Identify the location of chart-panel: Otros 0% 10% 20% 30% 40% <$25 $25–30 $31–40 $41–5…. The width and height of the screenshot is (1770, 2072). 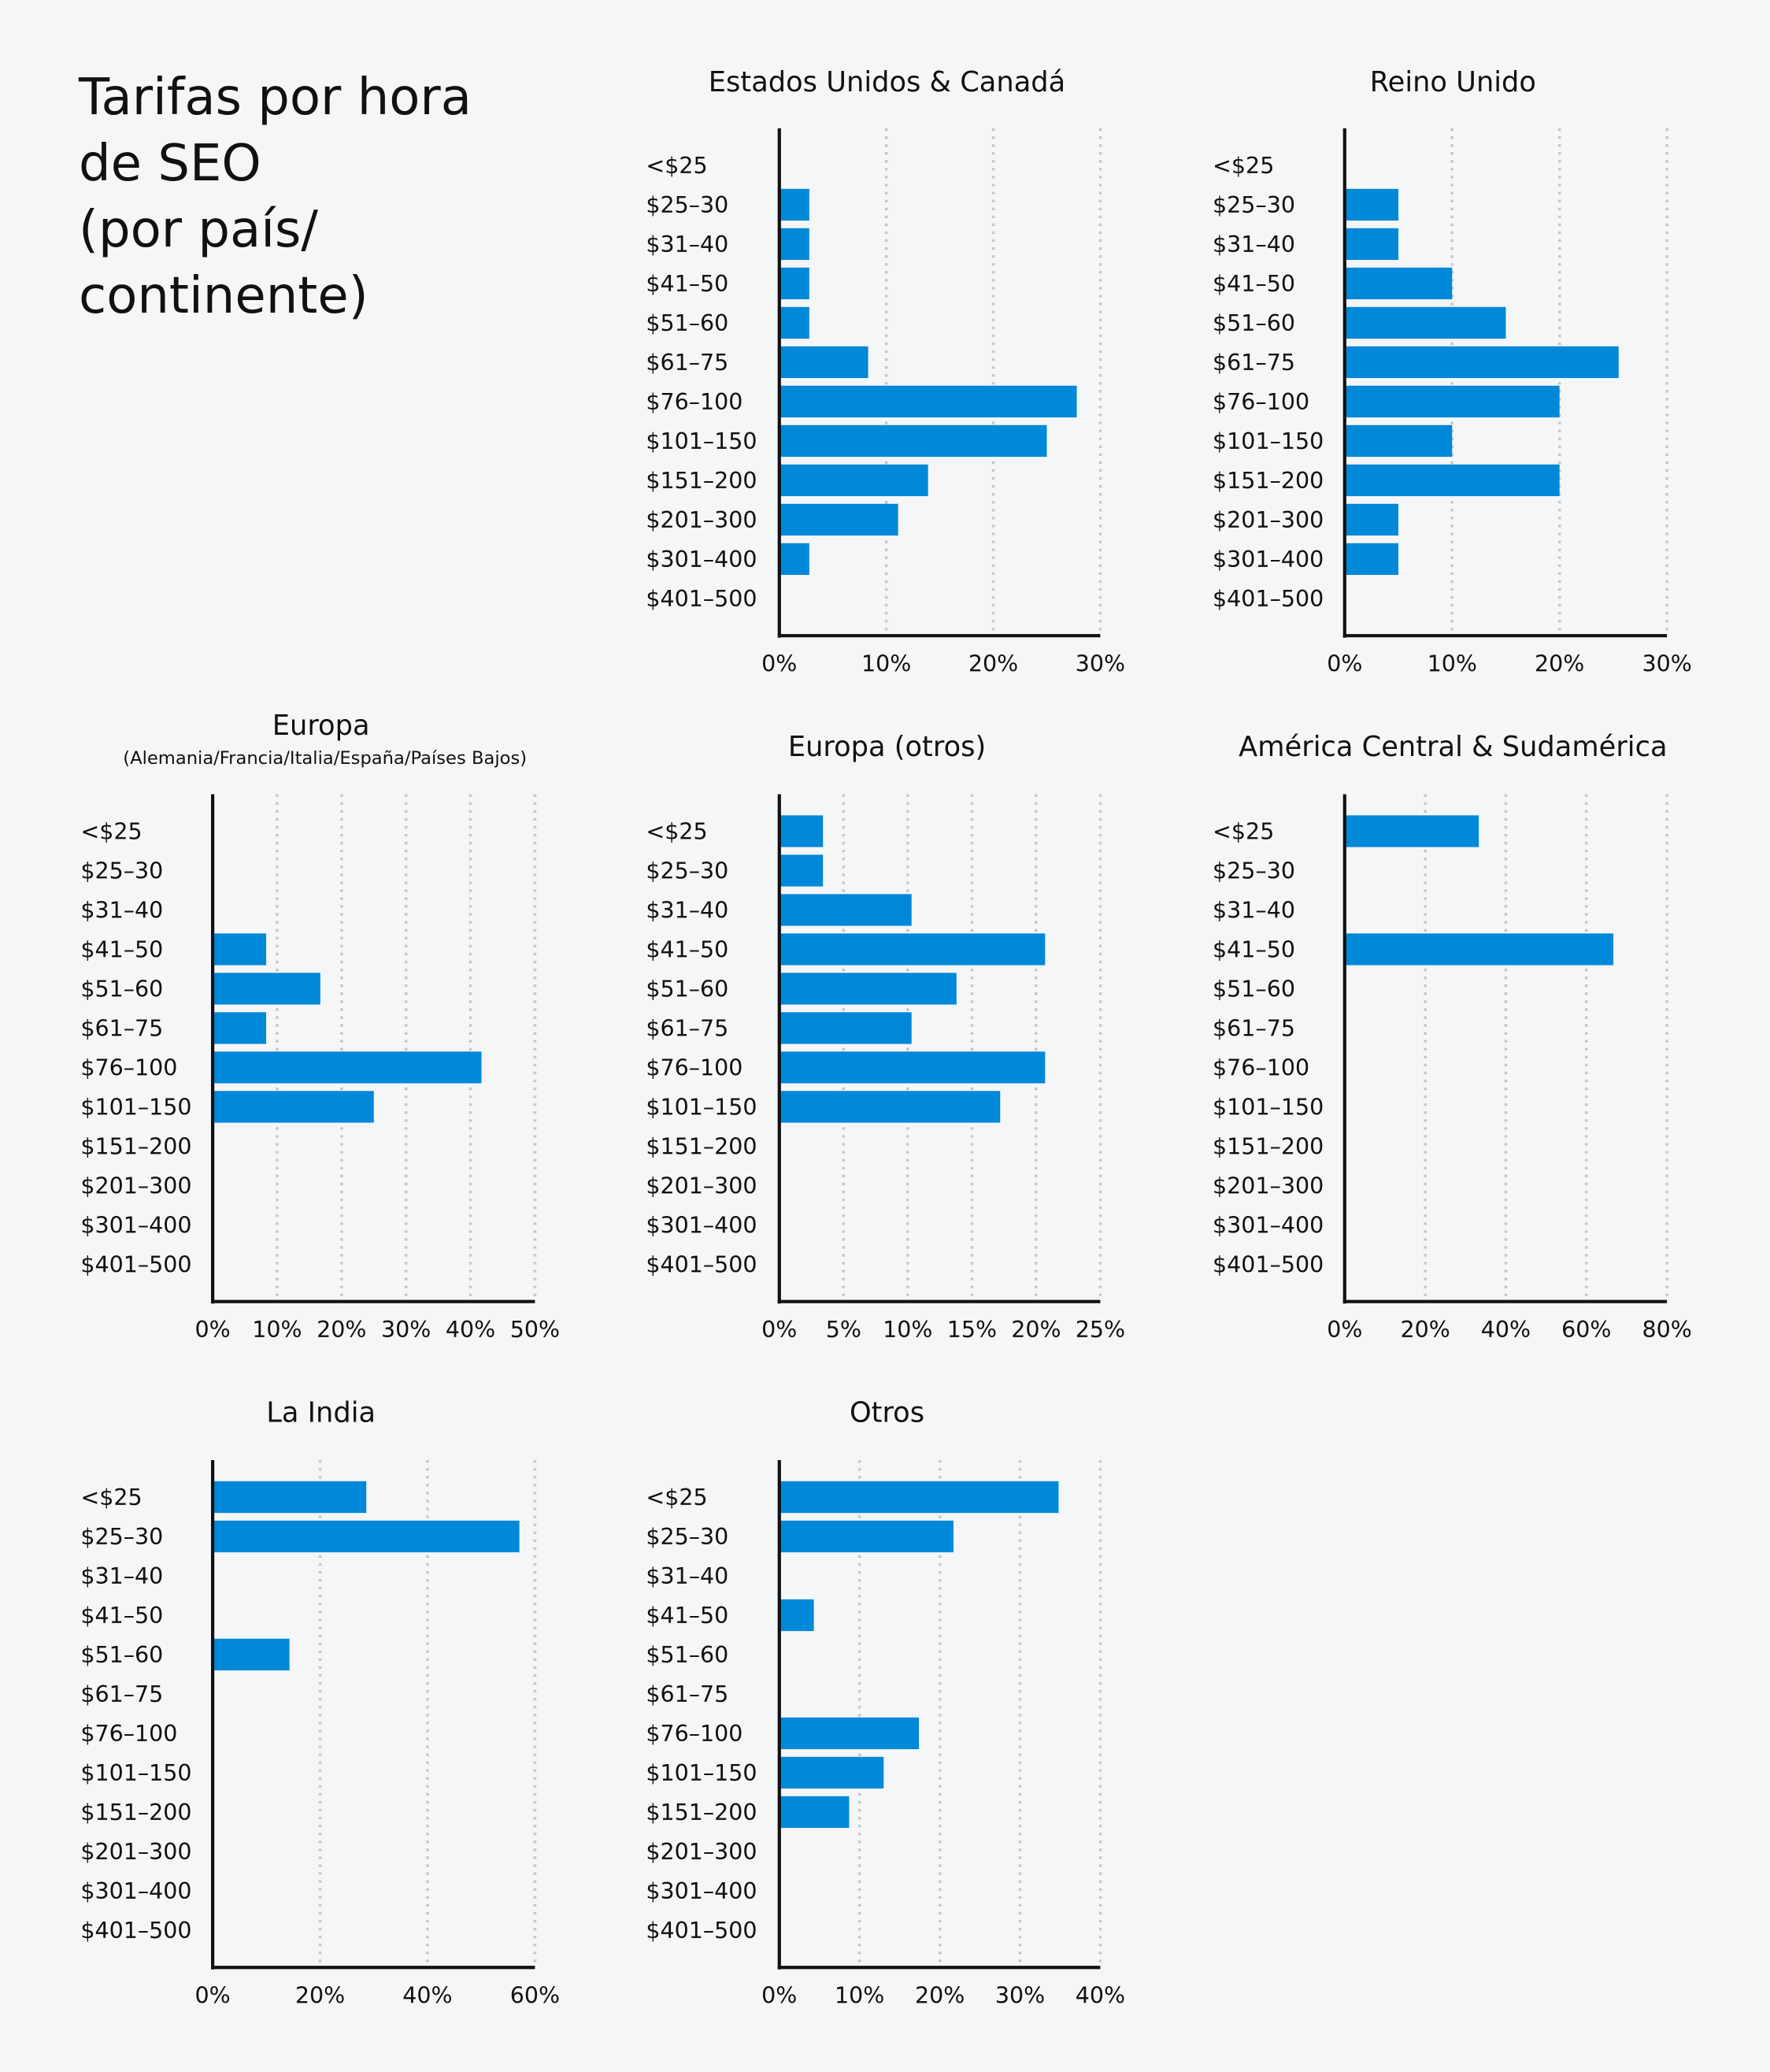
(885, 1702).